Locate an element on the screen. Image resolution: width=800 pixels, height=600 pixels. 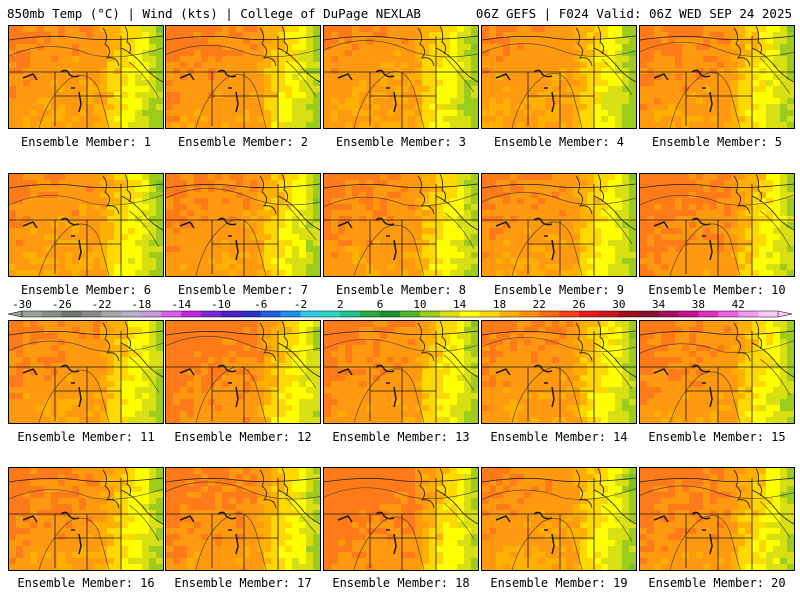
ensemble-member-label: Ensemble Member: 4 is located at coordinates (559, 142).